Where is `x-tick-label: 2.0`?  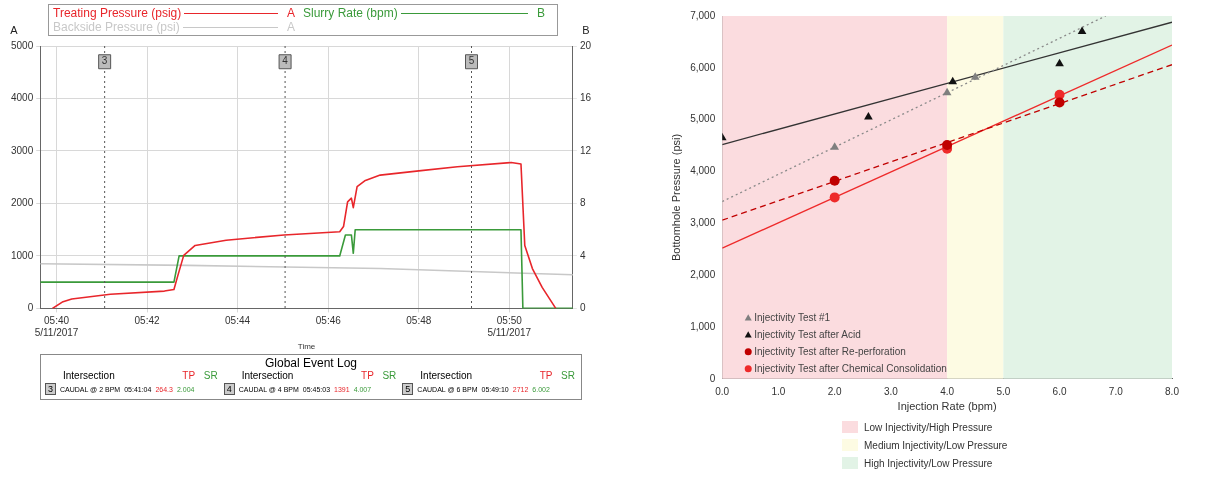
x-tick-label: 2.0 is located at coordinates (835, 391).